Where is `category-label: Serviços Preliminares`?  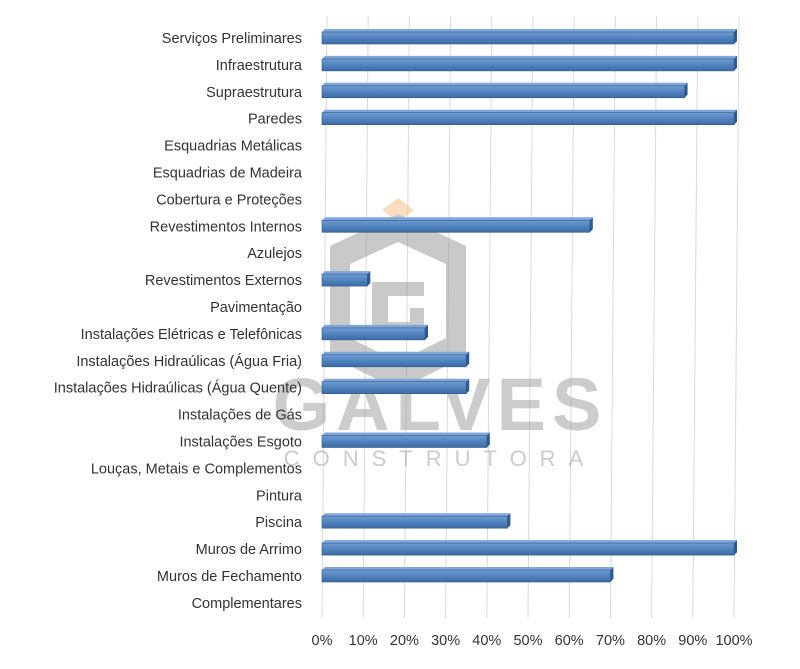 category-label: Serviços Preliminares is located at coordinates (232, 39).